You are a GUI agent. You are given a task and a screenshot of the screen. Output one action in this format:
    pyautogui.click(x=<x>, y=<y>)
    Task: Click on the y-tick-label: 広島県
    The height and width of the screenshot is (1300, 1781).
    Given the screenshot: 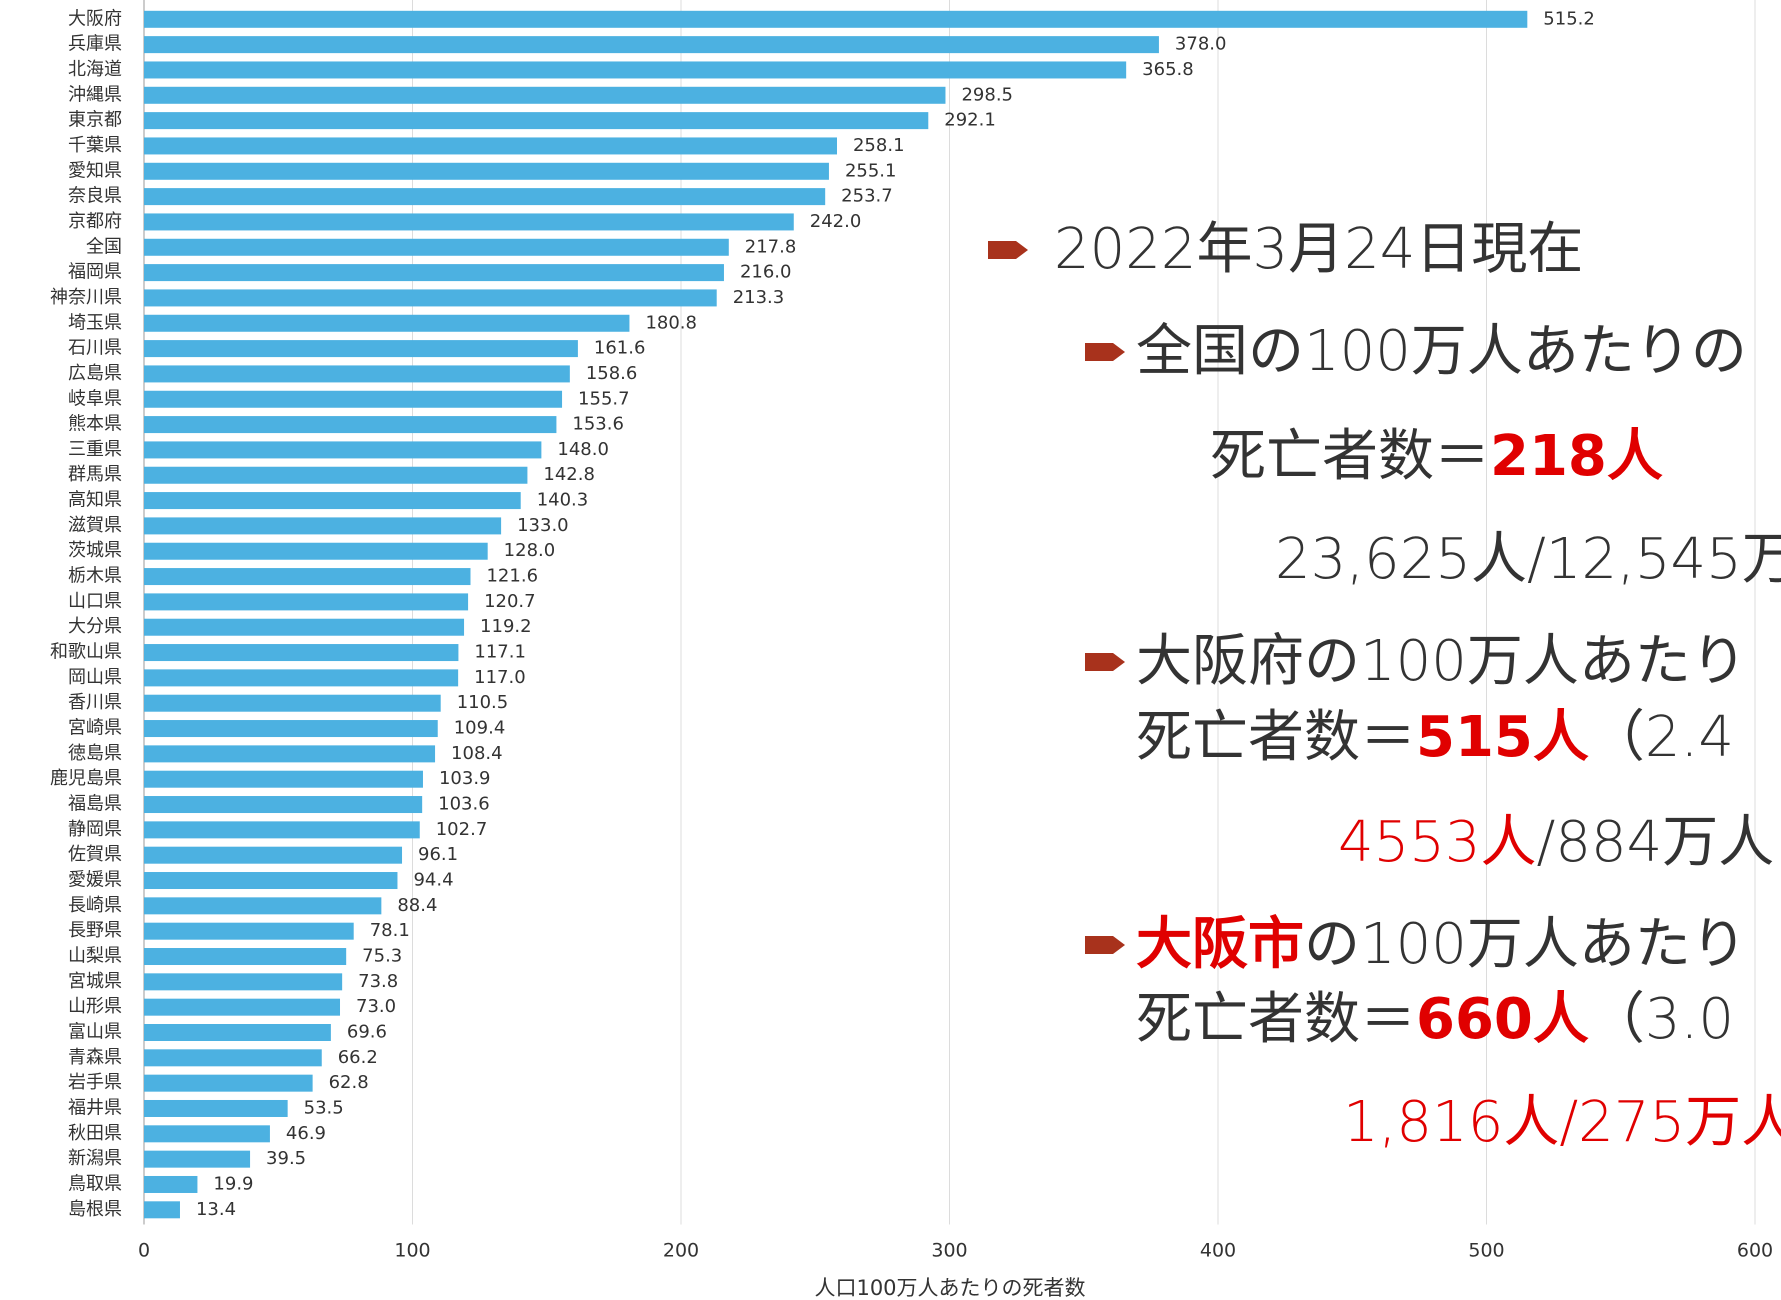 What is the action you would take?
    pyautogui.click(x=95, y=373)
    